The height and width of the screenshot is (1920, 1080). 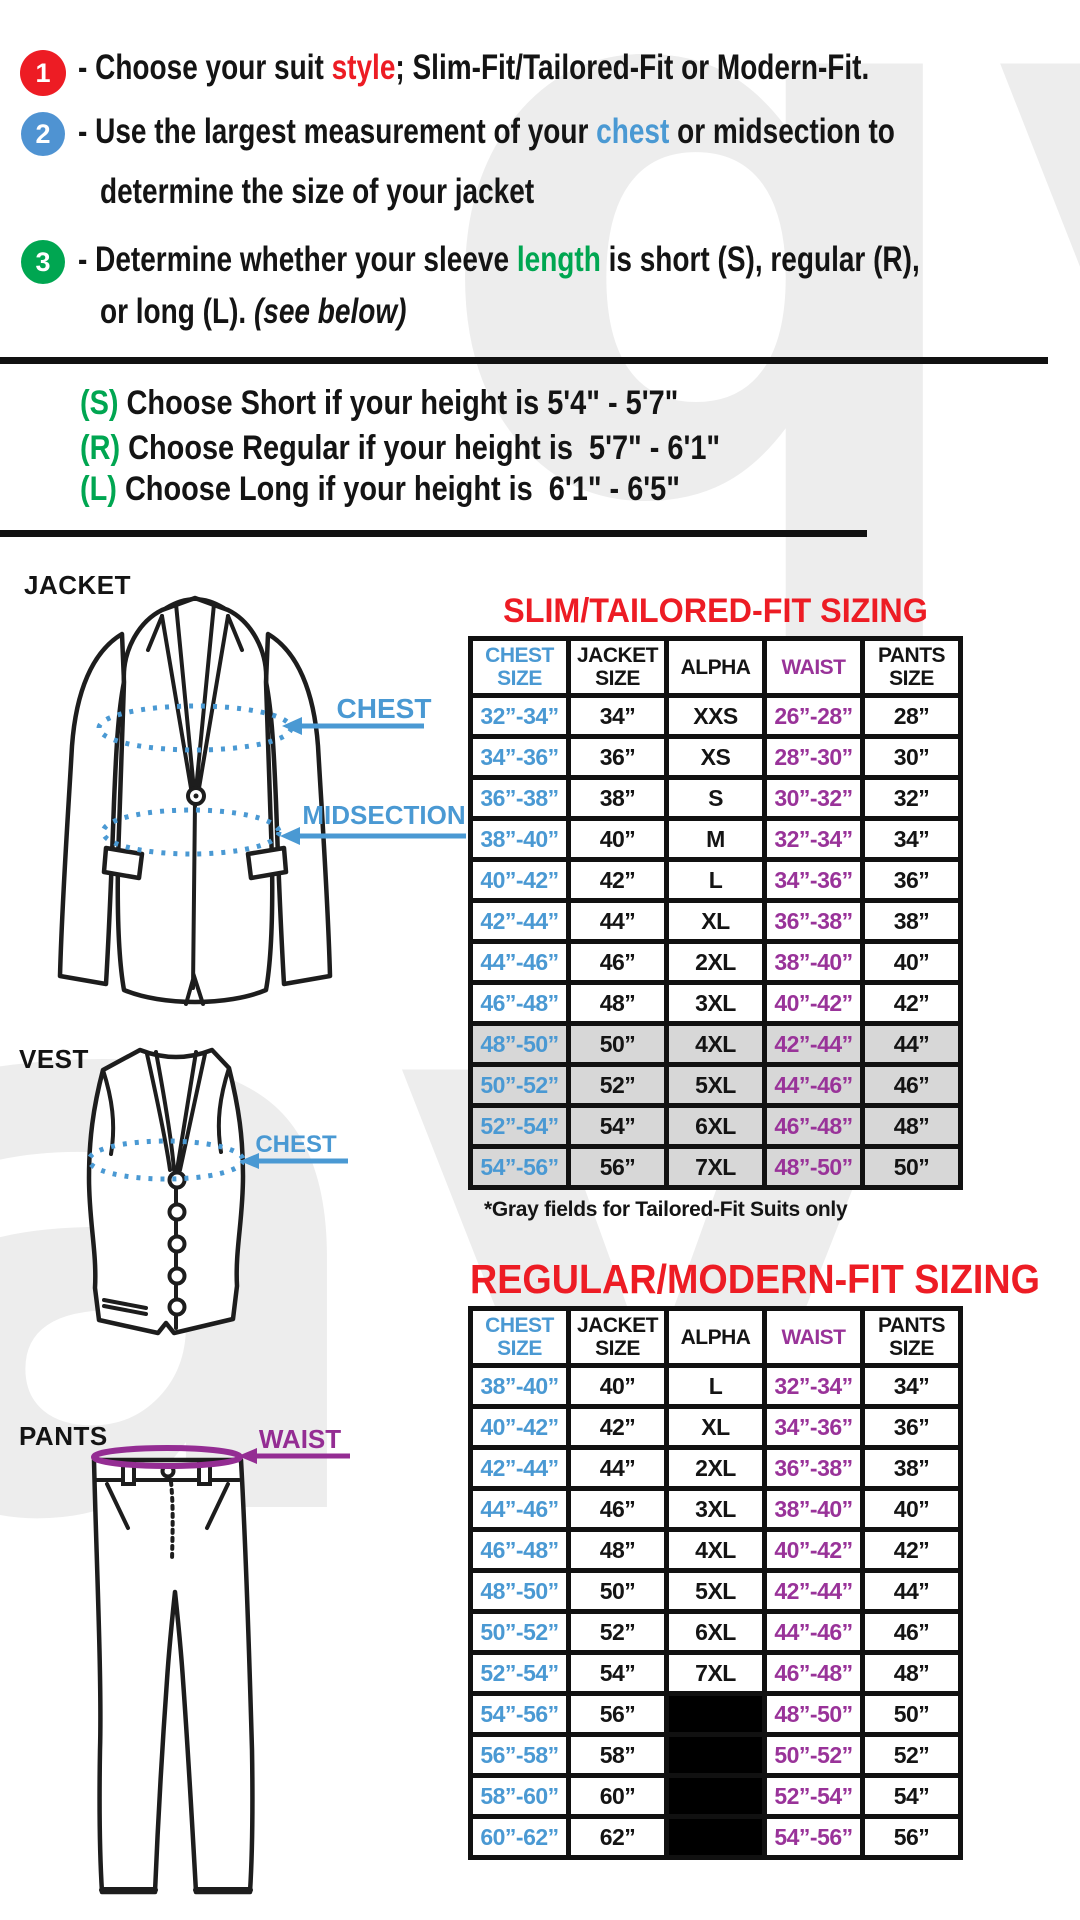 I want to click on divider-bottom, so click(x=433, y=533).